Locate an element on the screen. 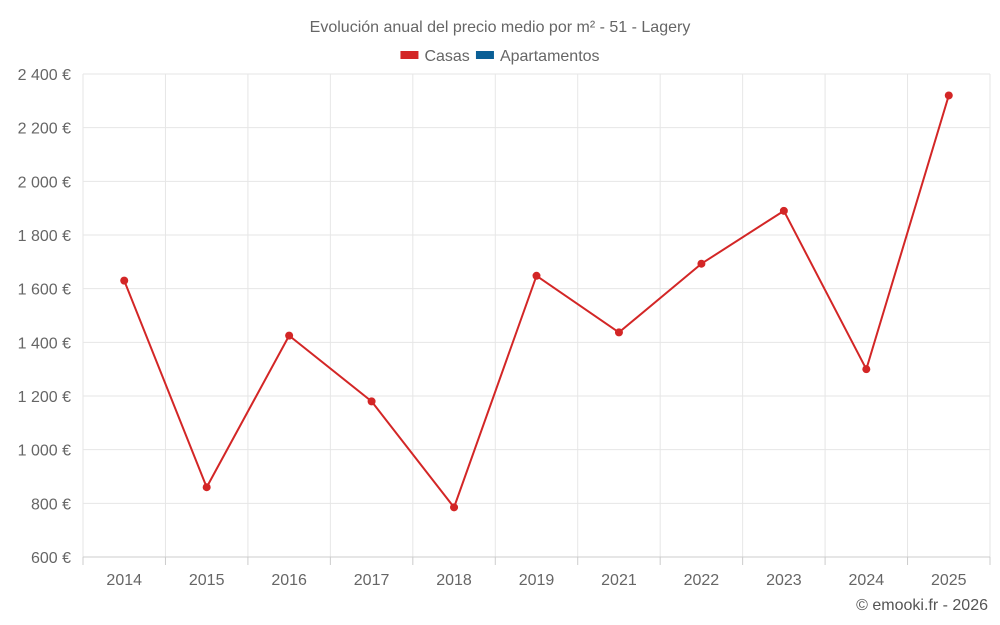 The width and height of the screenshot is (1000, 625). x-tick-label: 2016 is located at coordinates (289, 580).